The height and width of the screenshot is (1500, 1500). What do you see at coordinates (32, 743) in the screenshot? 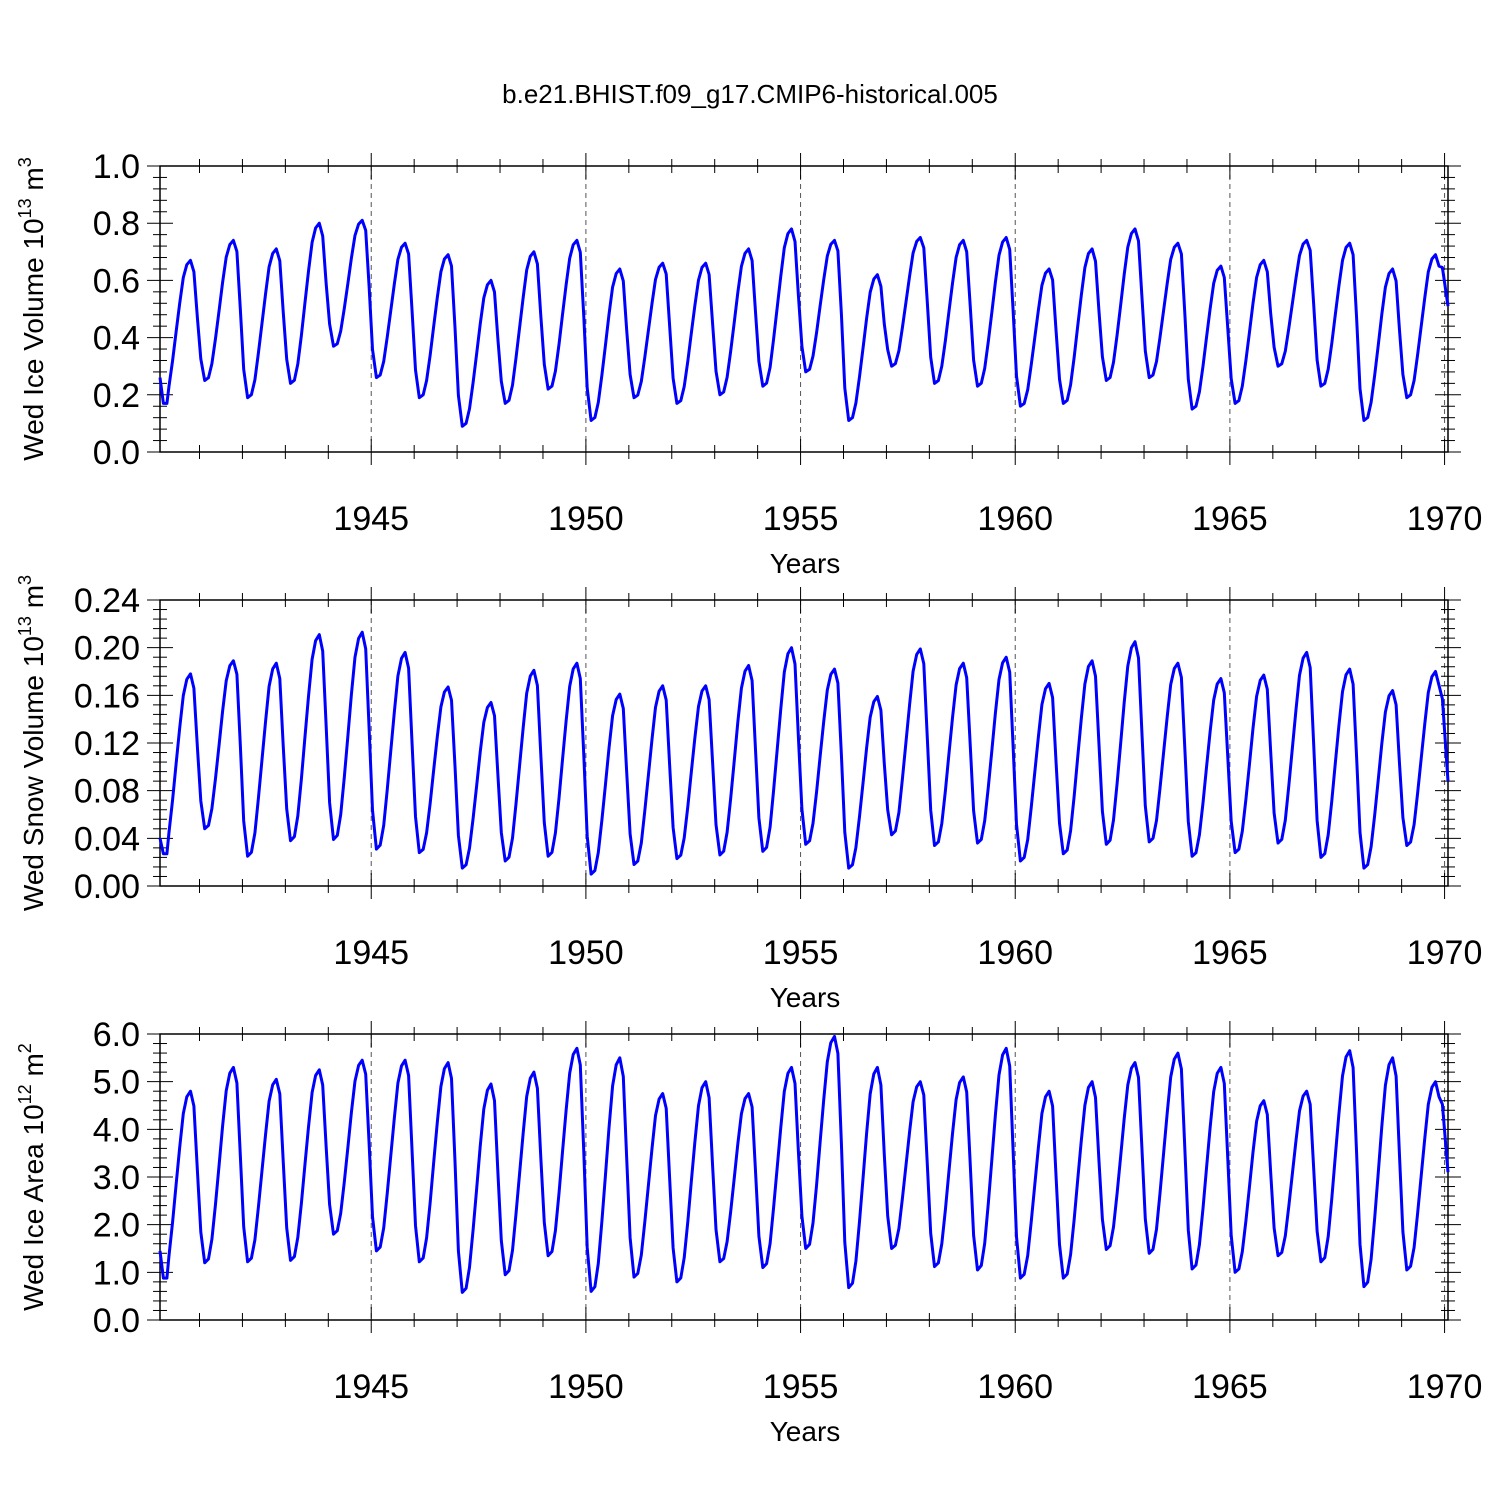
I see `y-axis-label: Wed Snow Volume 1013 m3` at bounding box center [32, 743].